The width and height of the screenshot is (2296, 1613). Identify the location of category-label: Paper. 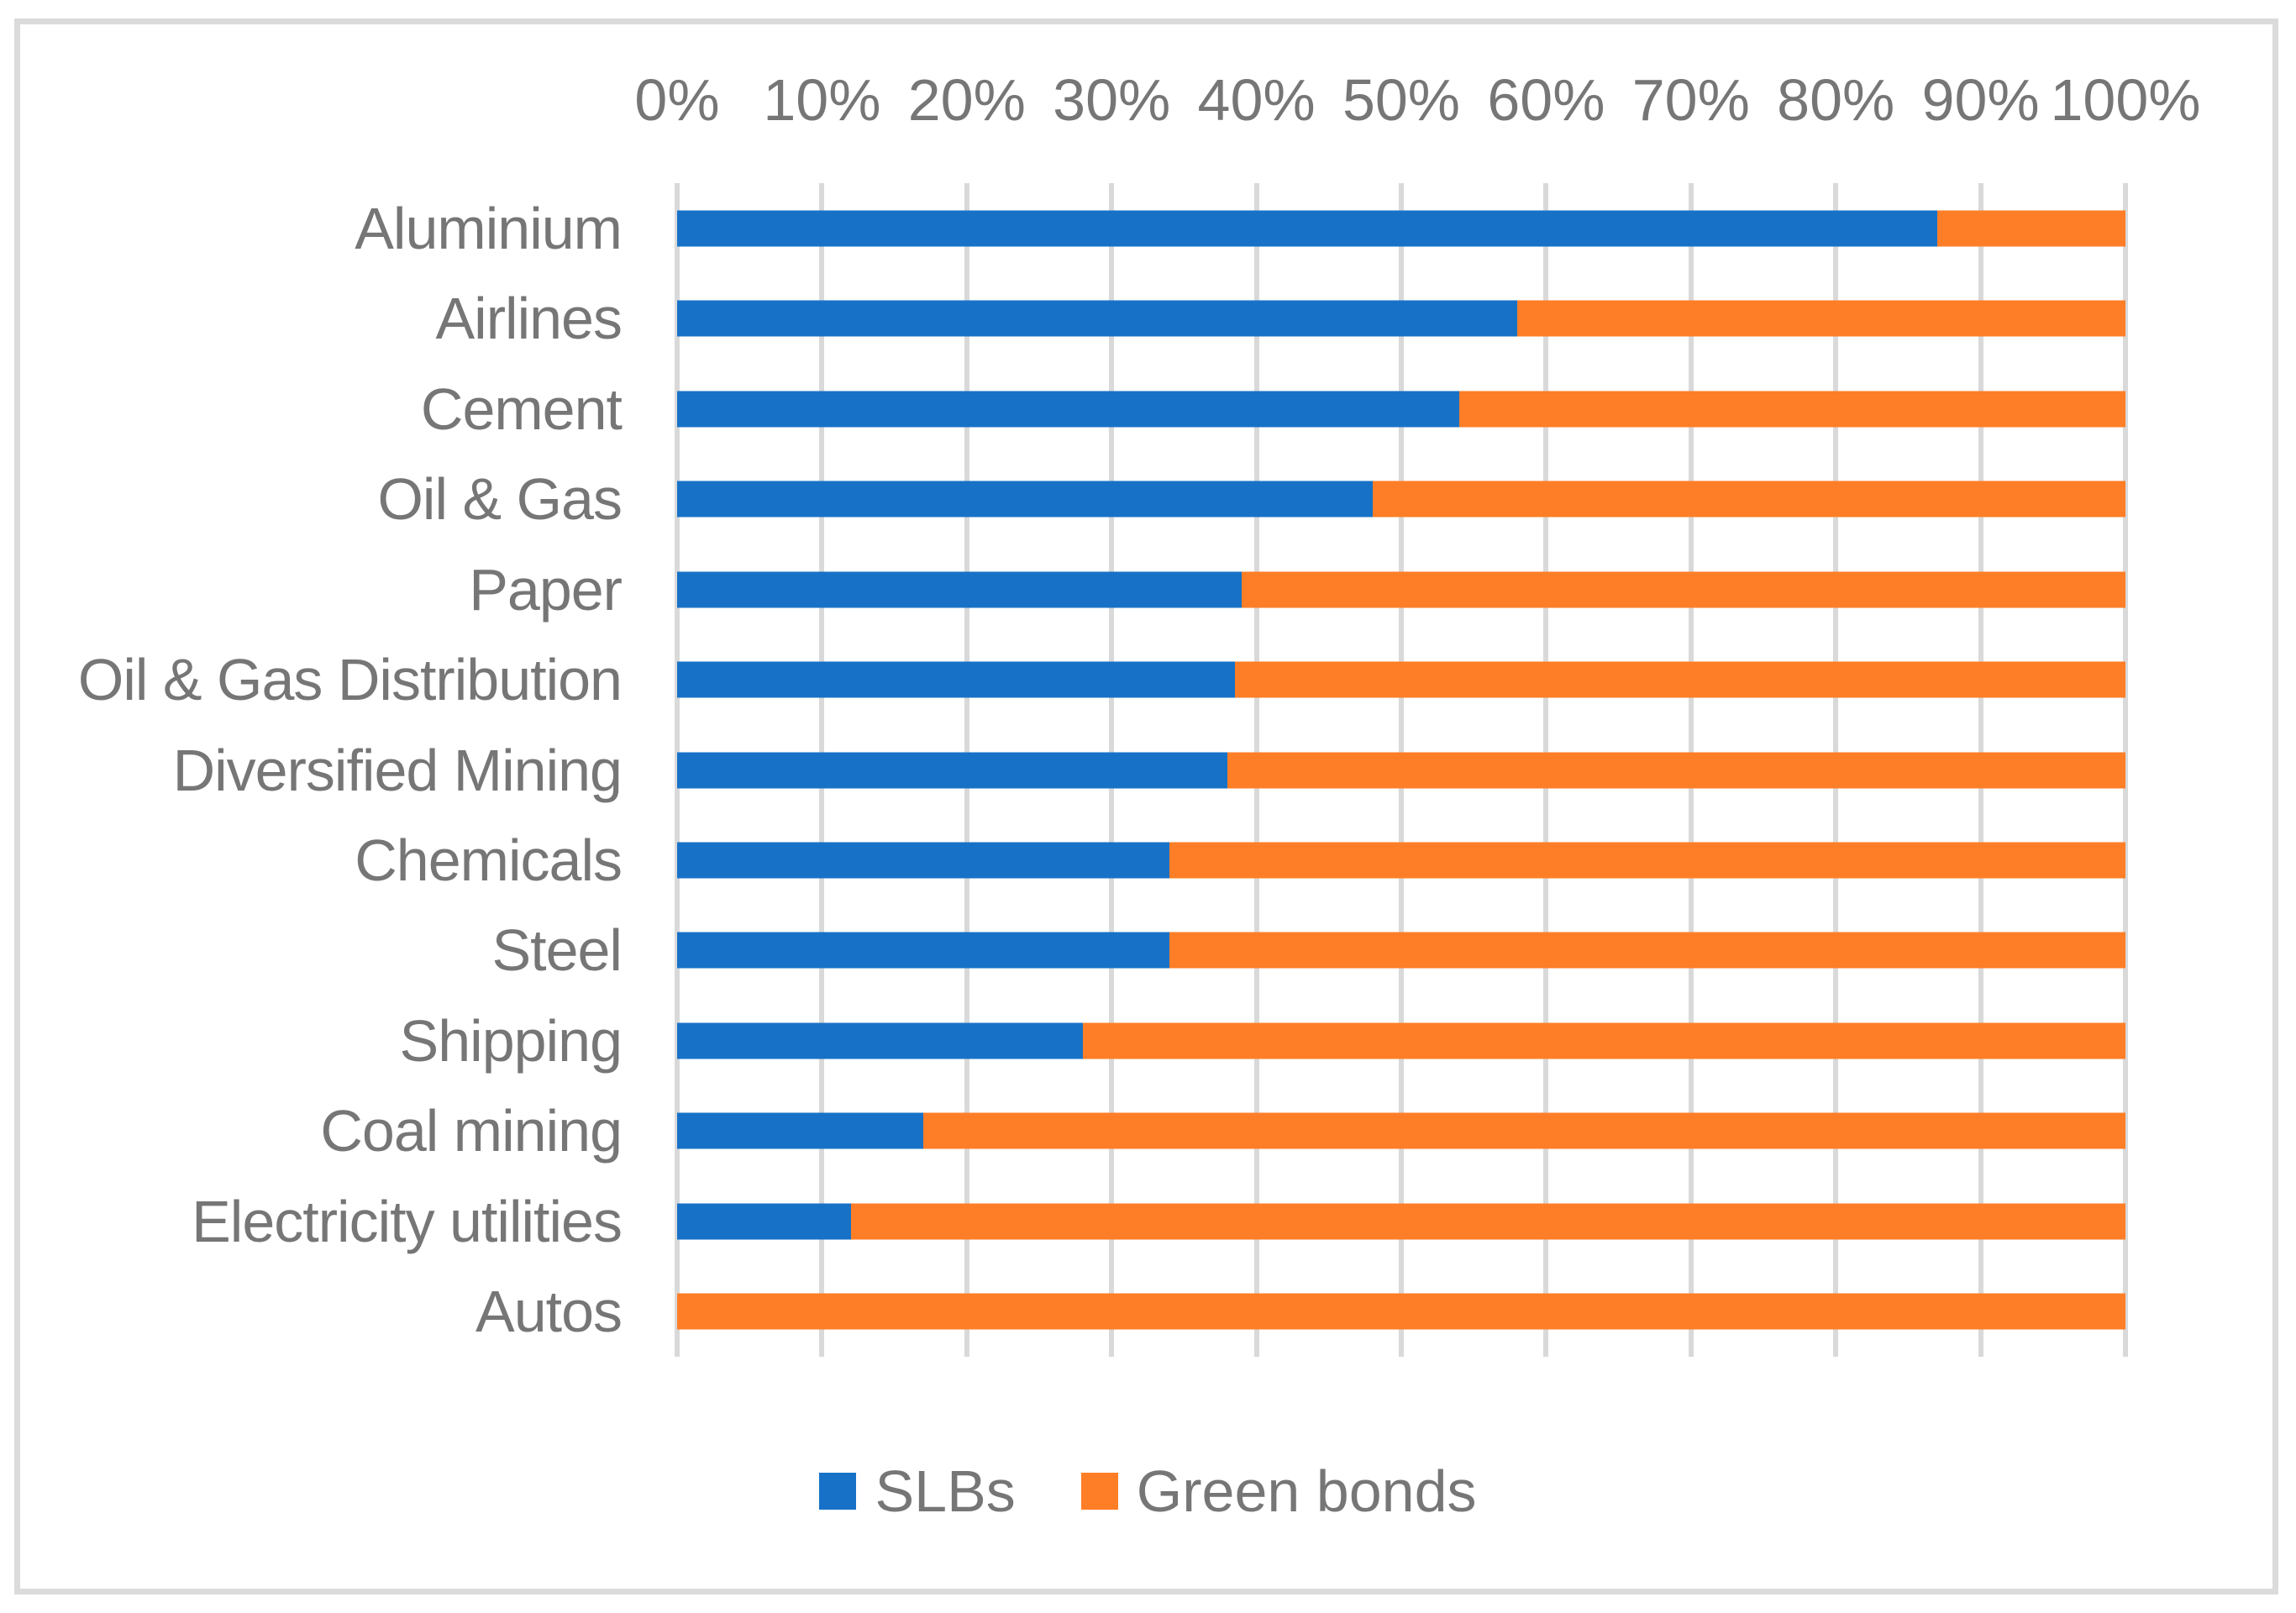
(546, 589).